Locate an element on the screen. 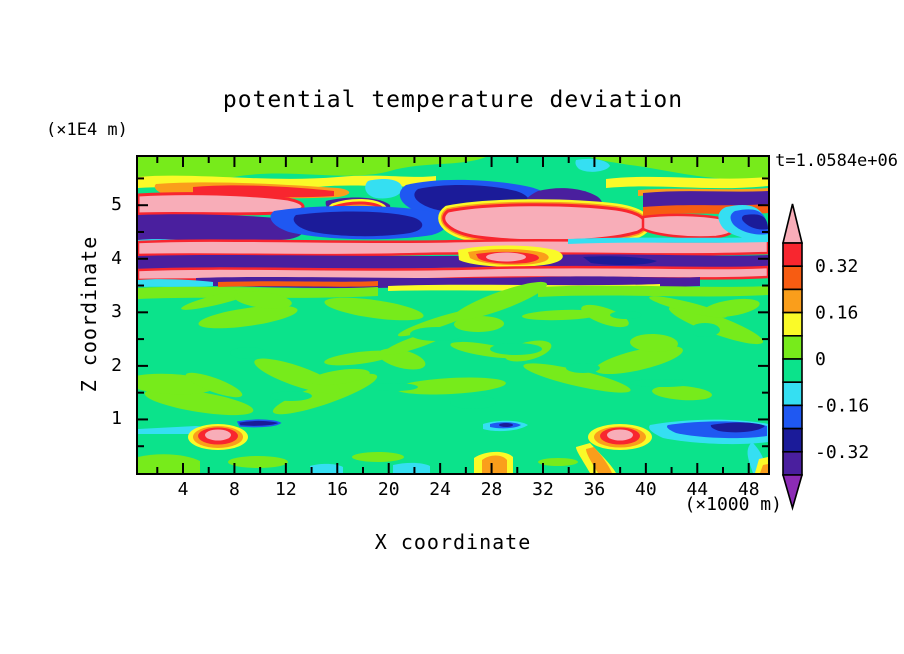 This screenshot has width=904, height=654. x-tick-label: 24 is located at coordinates (440, 489).